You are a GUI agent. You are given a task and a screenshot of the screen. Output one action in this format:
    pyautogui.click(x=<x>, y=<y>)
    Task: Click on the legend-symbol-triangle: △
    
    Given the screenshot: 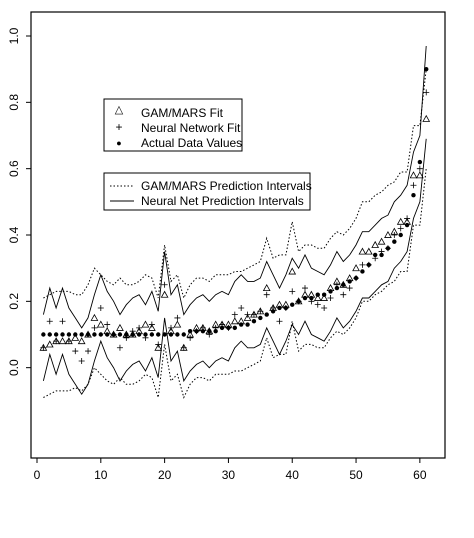 What is the action you would take?
    pyautogui.click(x=119, y=110)
    